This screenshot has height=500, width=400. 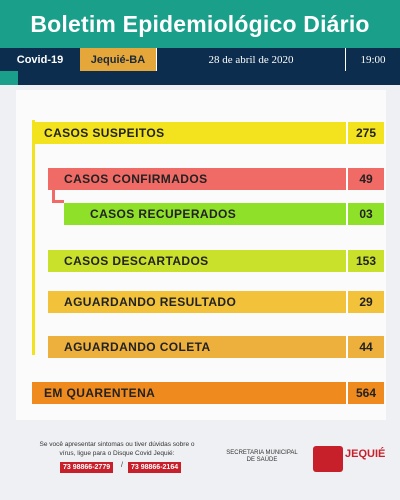 I want to click on row-casos-confirmados: CASOS CONFIRMADOS 49, so click(x=216, y=179).